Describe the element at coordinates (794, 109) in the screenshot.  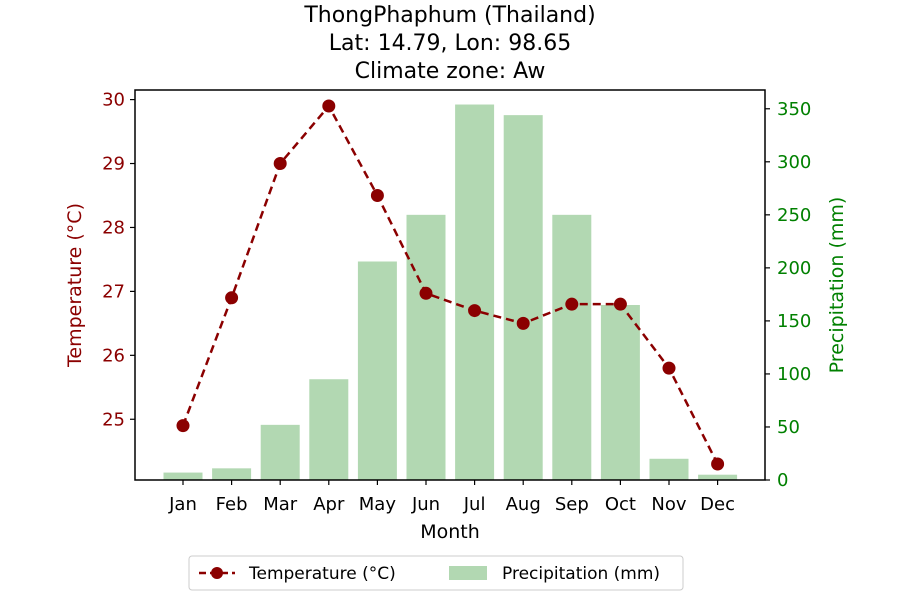
I see `right-tick-label: 350` at that location.